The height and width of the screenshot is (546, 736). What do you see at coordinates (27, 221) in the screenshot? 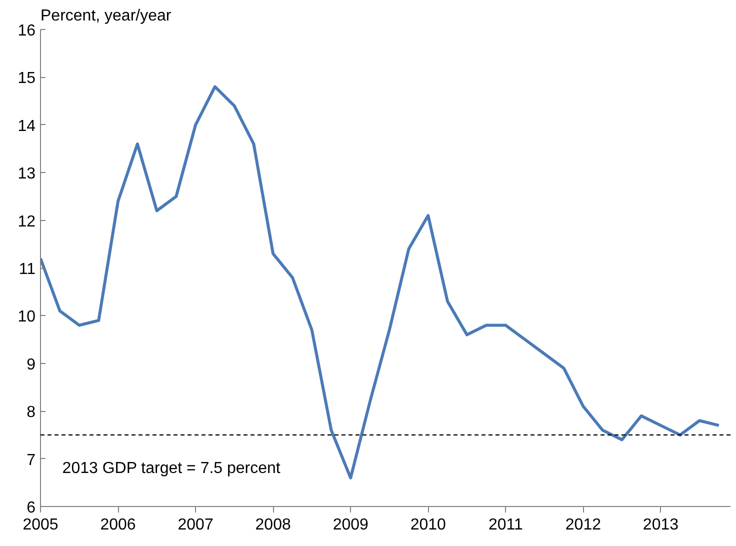
I see `y-tick-label: 12` at bounding box center [27, 221].